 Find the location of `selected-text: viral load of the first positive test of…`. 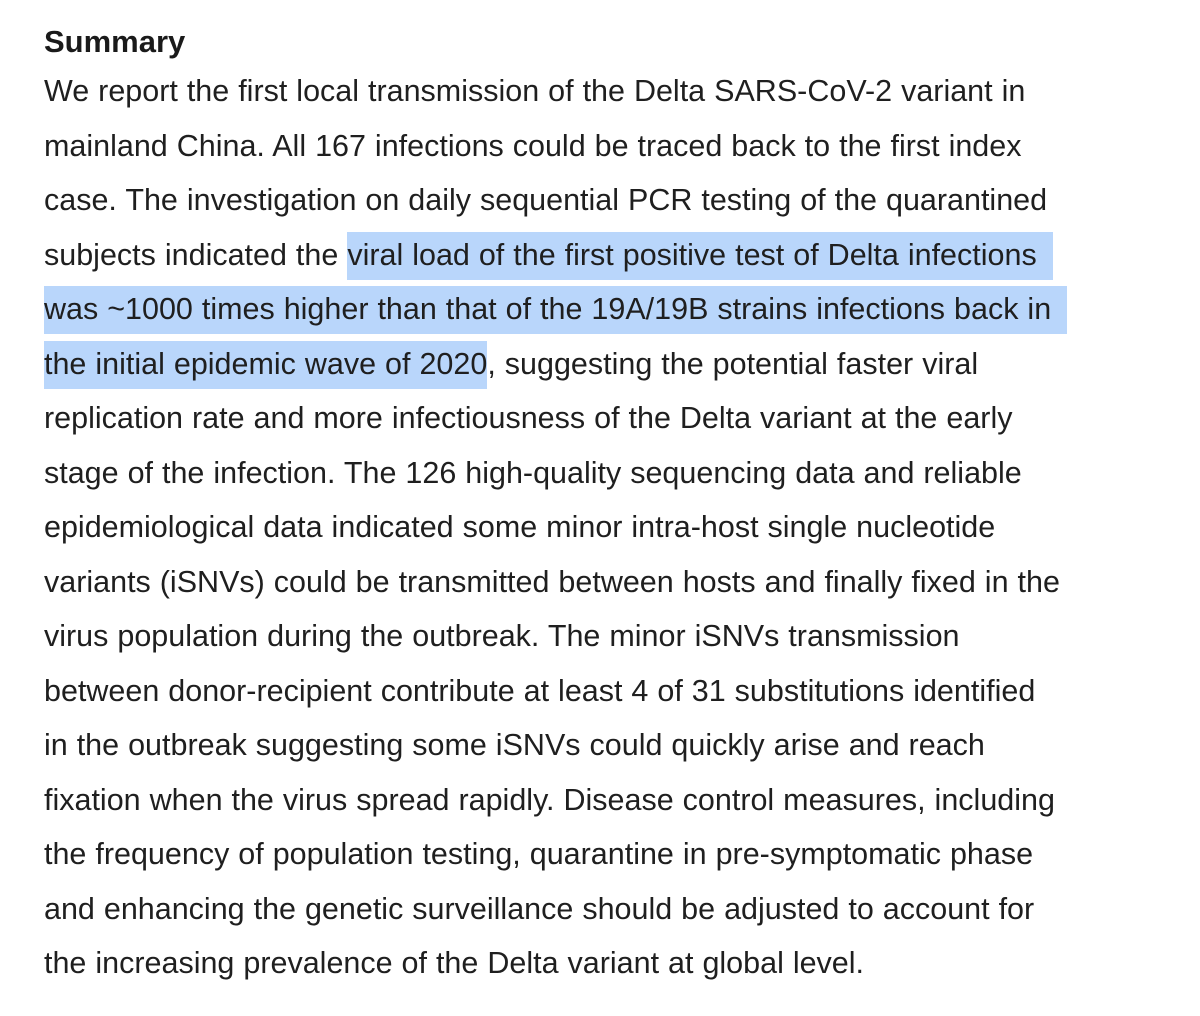

selected-text: viral load of the first positive test of… is located at coordinates (700, 255).